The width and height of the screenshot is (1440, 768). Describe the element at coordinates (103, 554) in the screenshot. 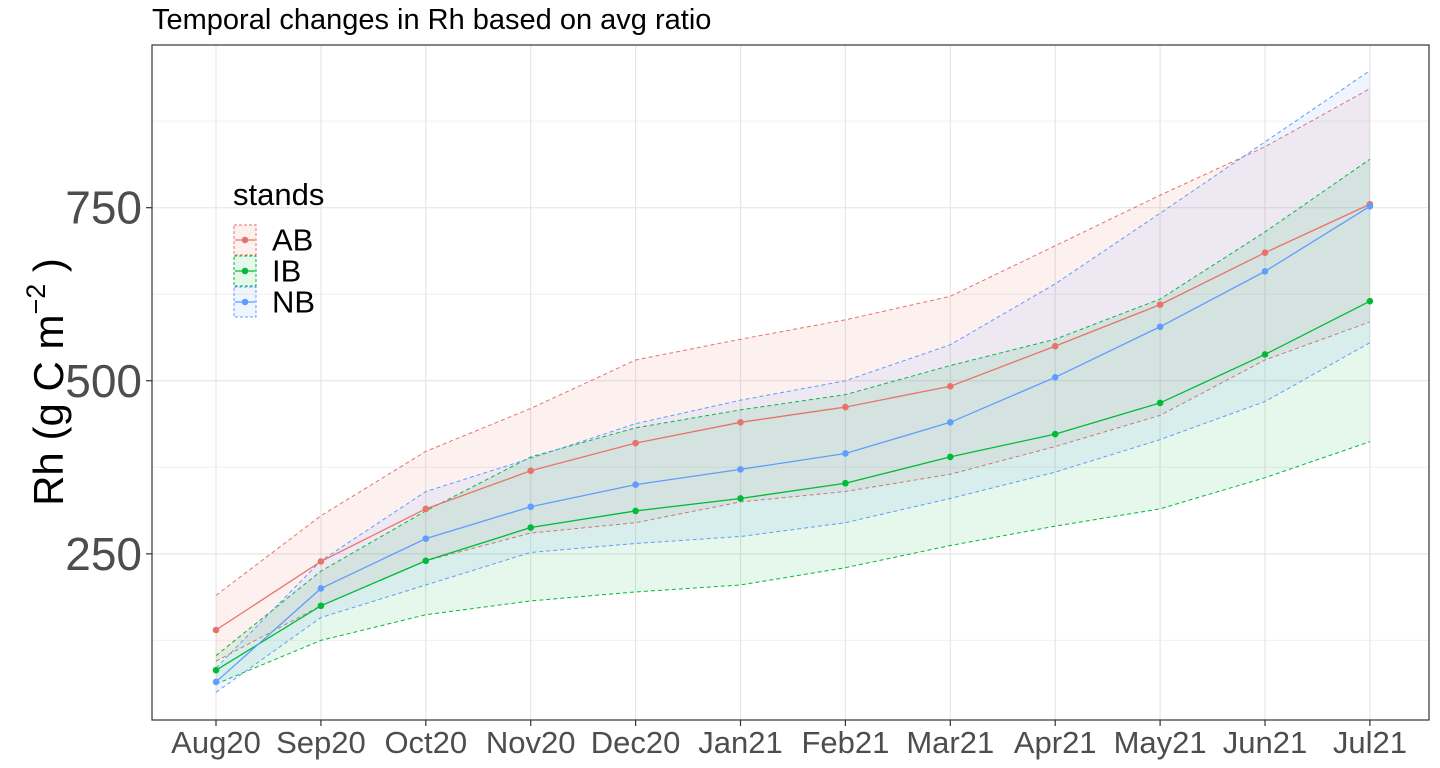

I see `y-tick-label: 250` at that location.